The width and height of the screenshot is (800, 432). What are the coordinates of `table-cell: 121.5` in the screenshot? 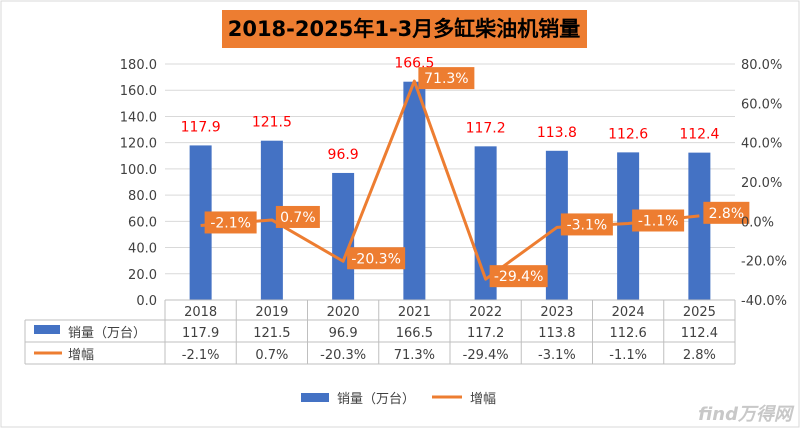 It's located at (271, 333).